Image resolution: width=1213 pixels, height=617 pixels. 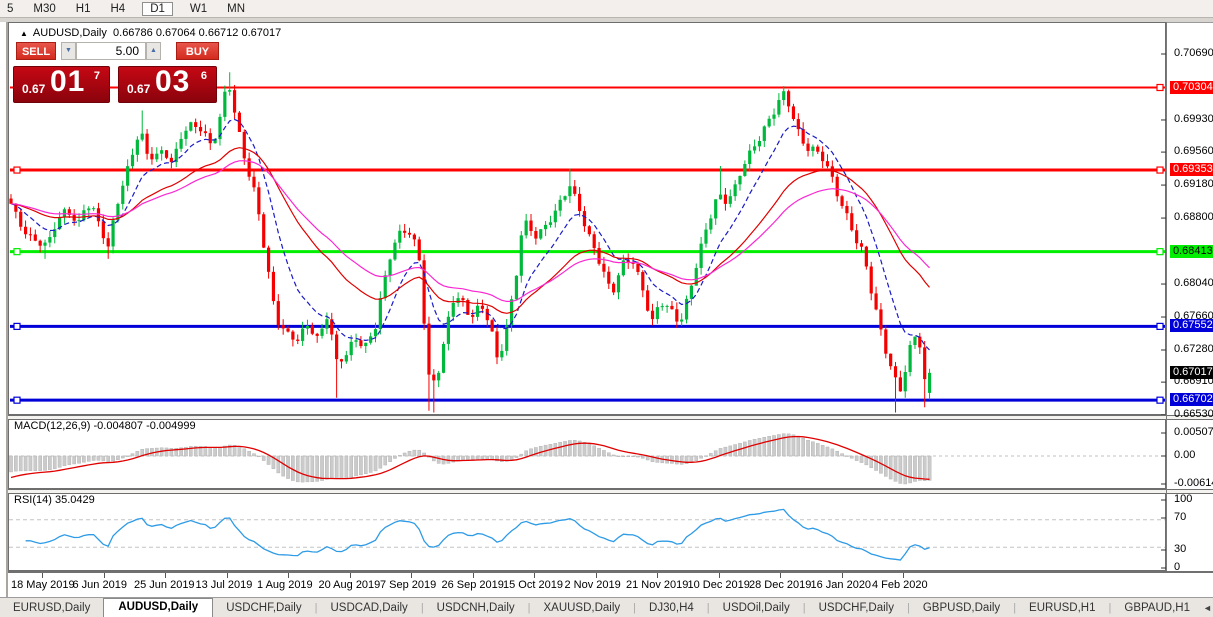 What do you see at coordinates (475, 608) in the screenshot?
I see `tab-usdcnh-daily: USDCNH,Daily` at bounding box center [475, 608].